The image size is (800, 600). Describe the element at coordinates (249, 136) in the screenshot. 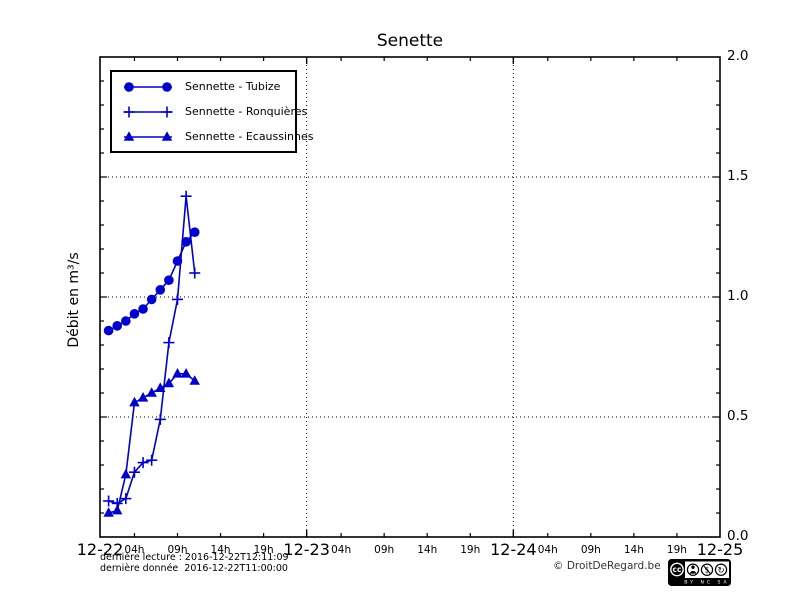

I see `legend-label-ecaussinnes: Sennette - Ecaussinnes` at that location.